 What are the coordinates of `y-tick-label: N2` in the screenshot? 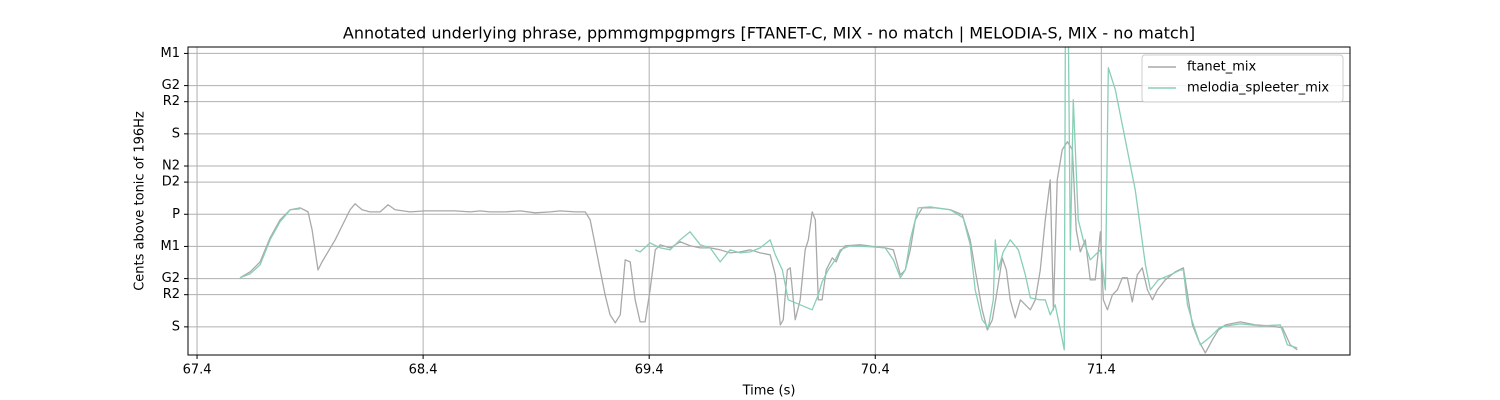 It's located at (171, 166).